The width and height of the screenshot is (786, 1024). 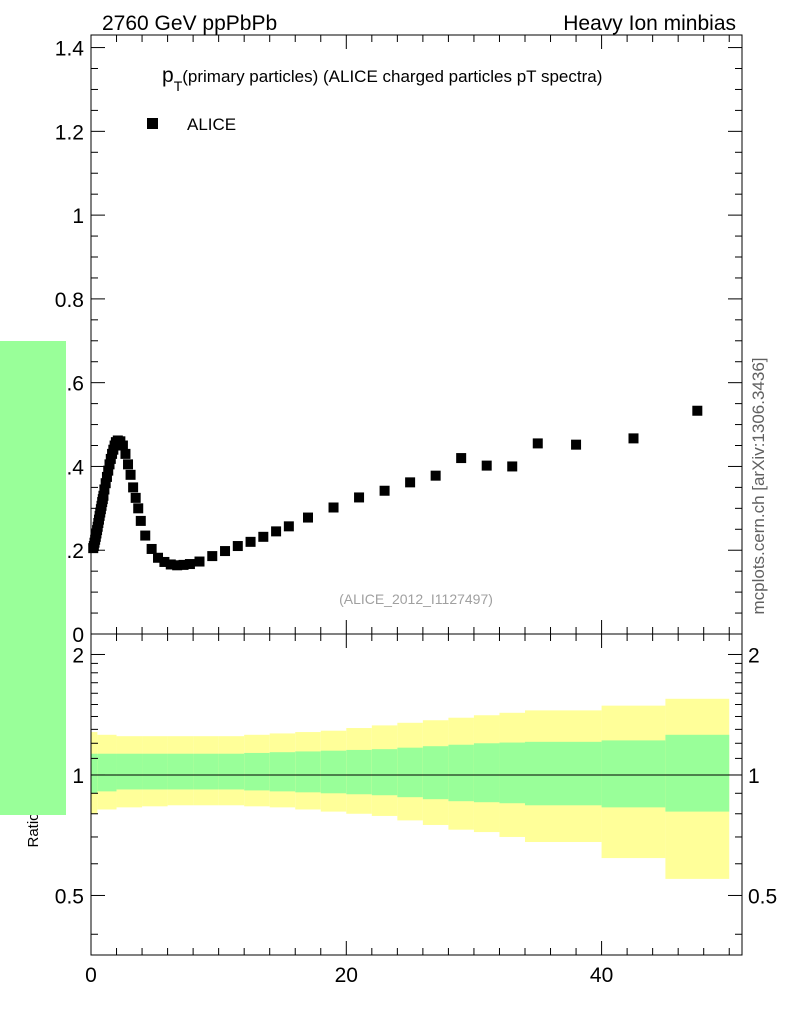 I want to click on ratio-xtick-label: 20, so click(x=346, y=975).